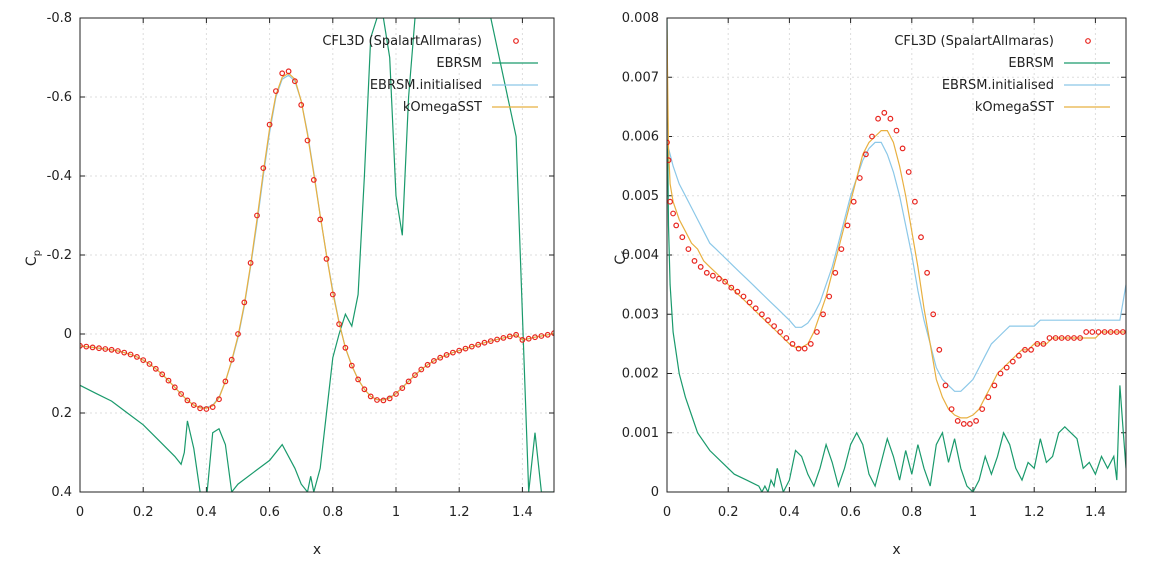 This screenshot has height=568, width=1152. I want to click on y-axis-label-subscript: p, so click(37, 253).